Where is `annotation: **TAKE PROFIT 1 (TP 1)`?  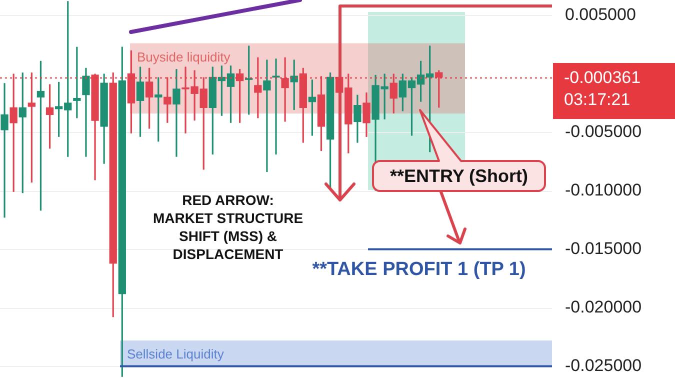
annotation: **TAKE PROFIT 1 (TP 1) is located at coordinates (419, 269).